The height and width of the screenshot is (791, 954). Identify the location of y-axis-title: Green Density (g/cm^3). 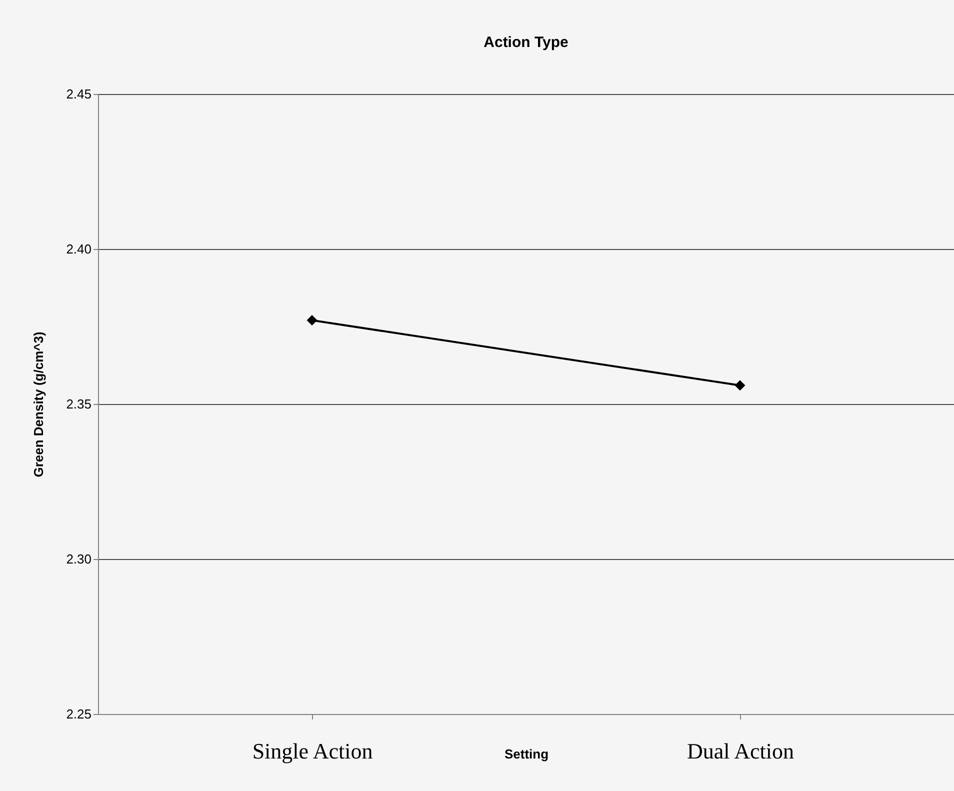
(38, 405).